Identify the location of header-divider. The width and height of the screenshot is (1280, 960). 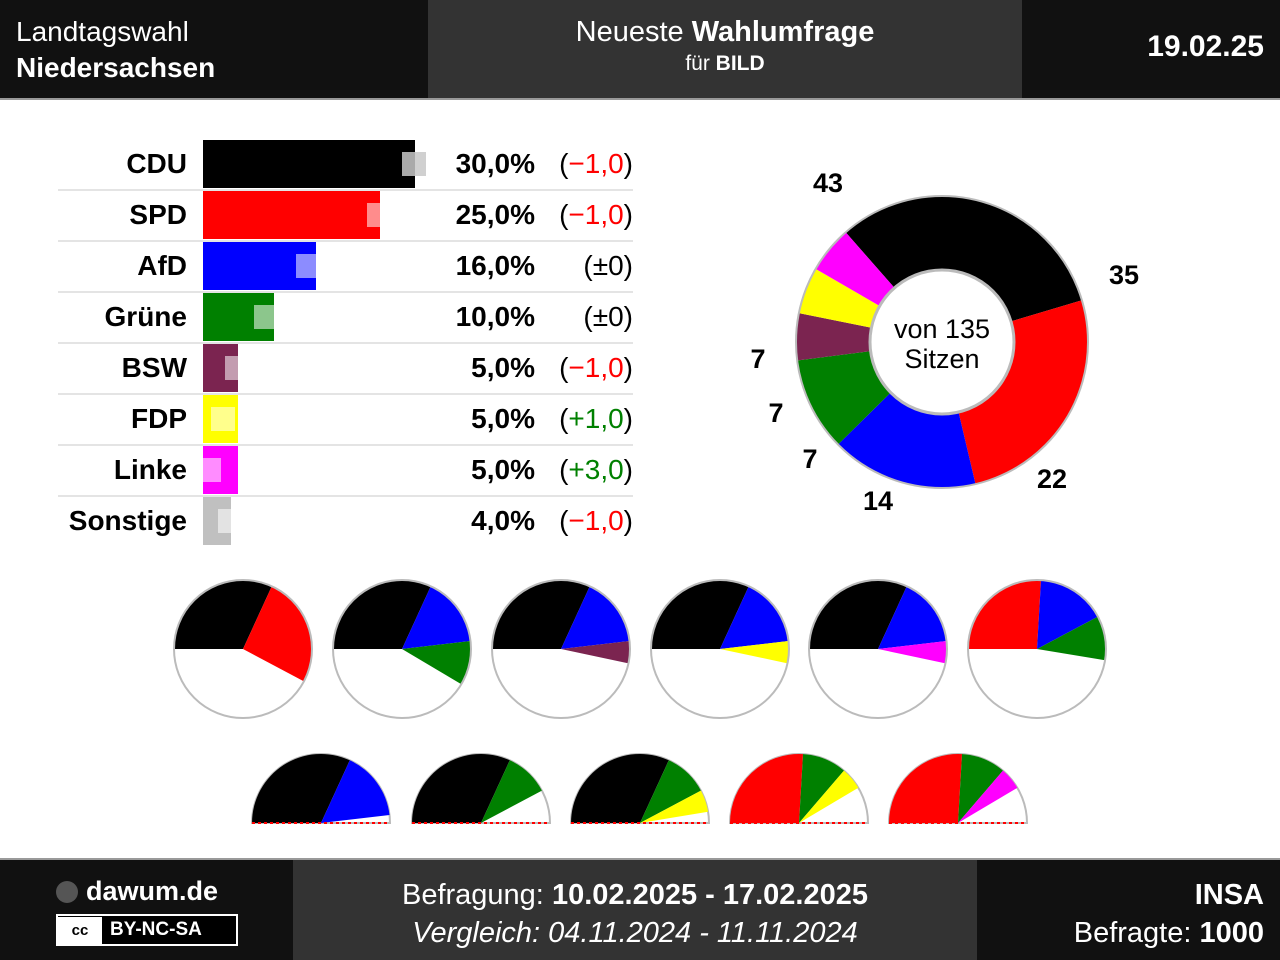
(640, 99).